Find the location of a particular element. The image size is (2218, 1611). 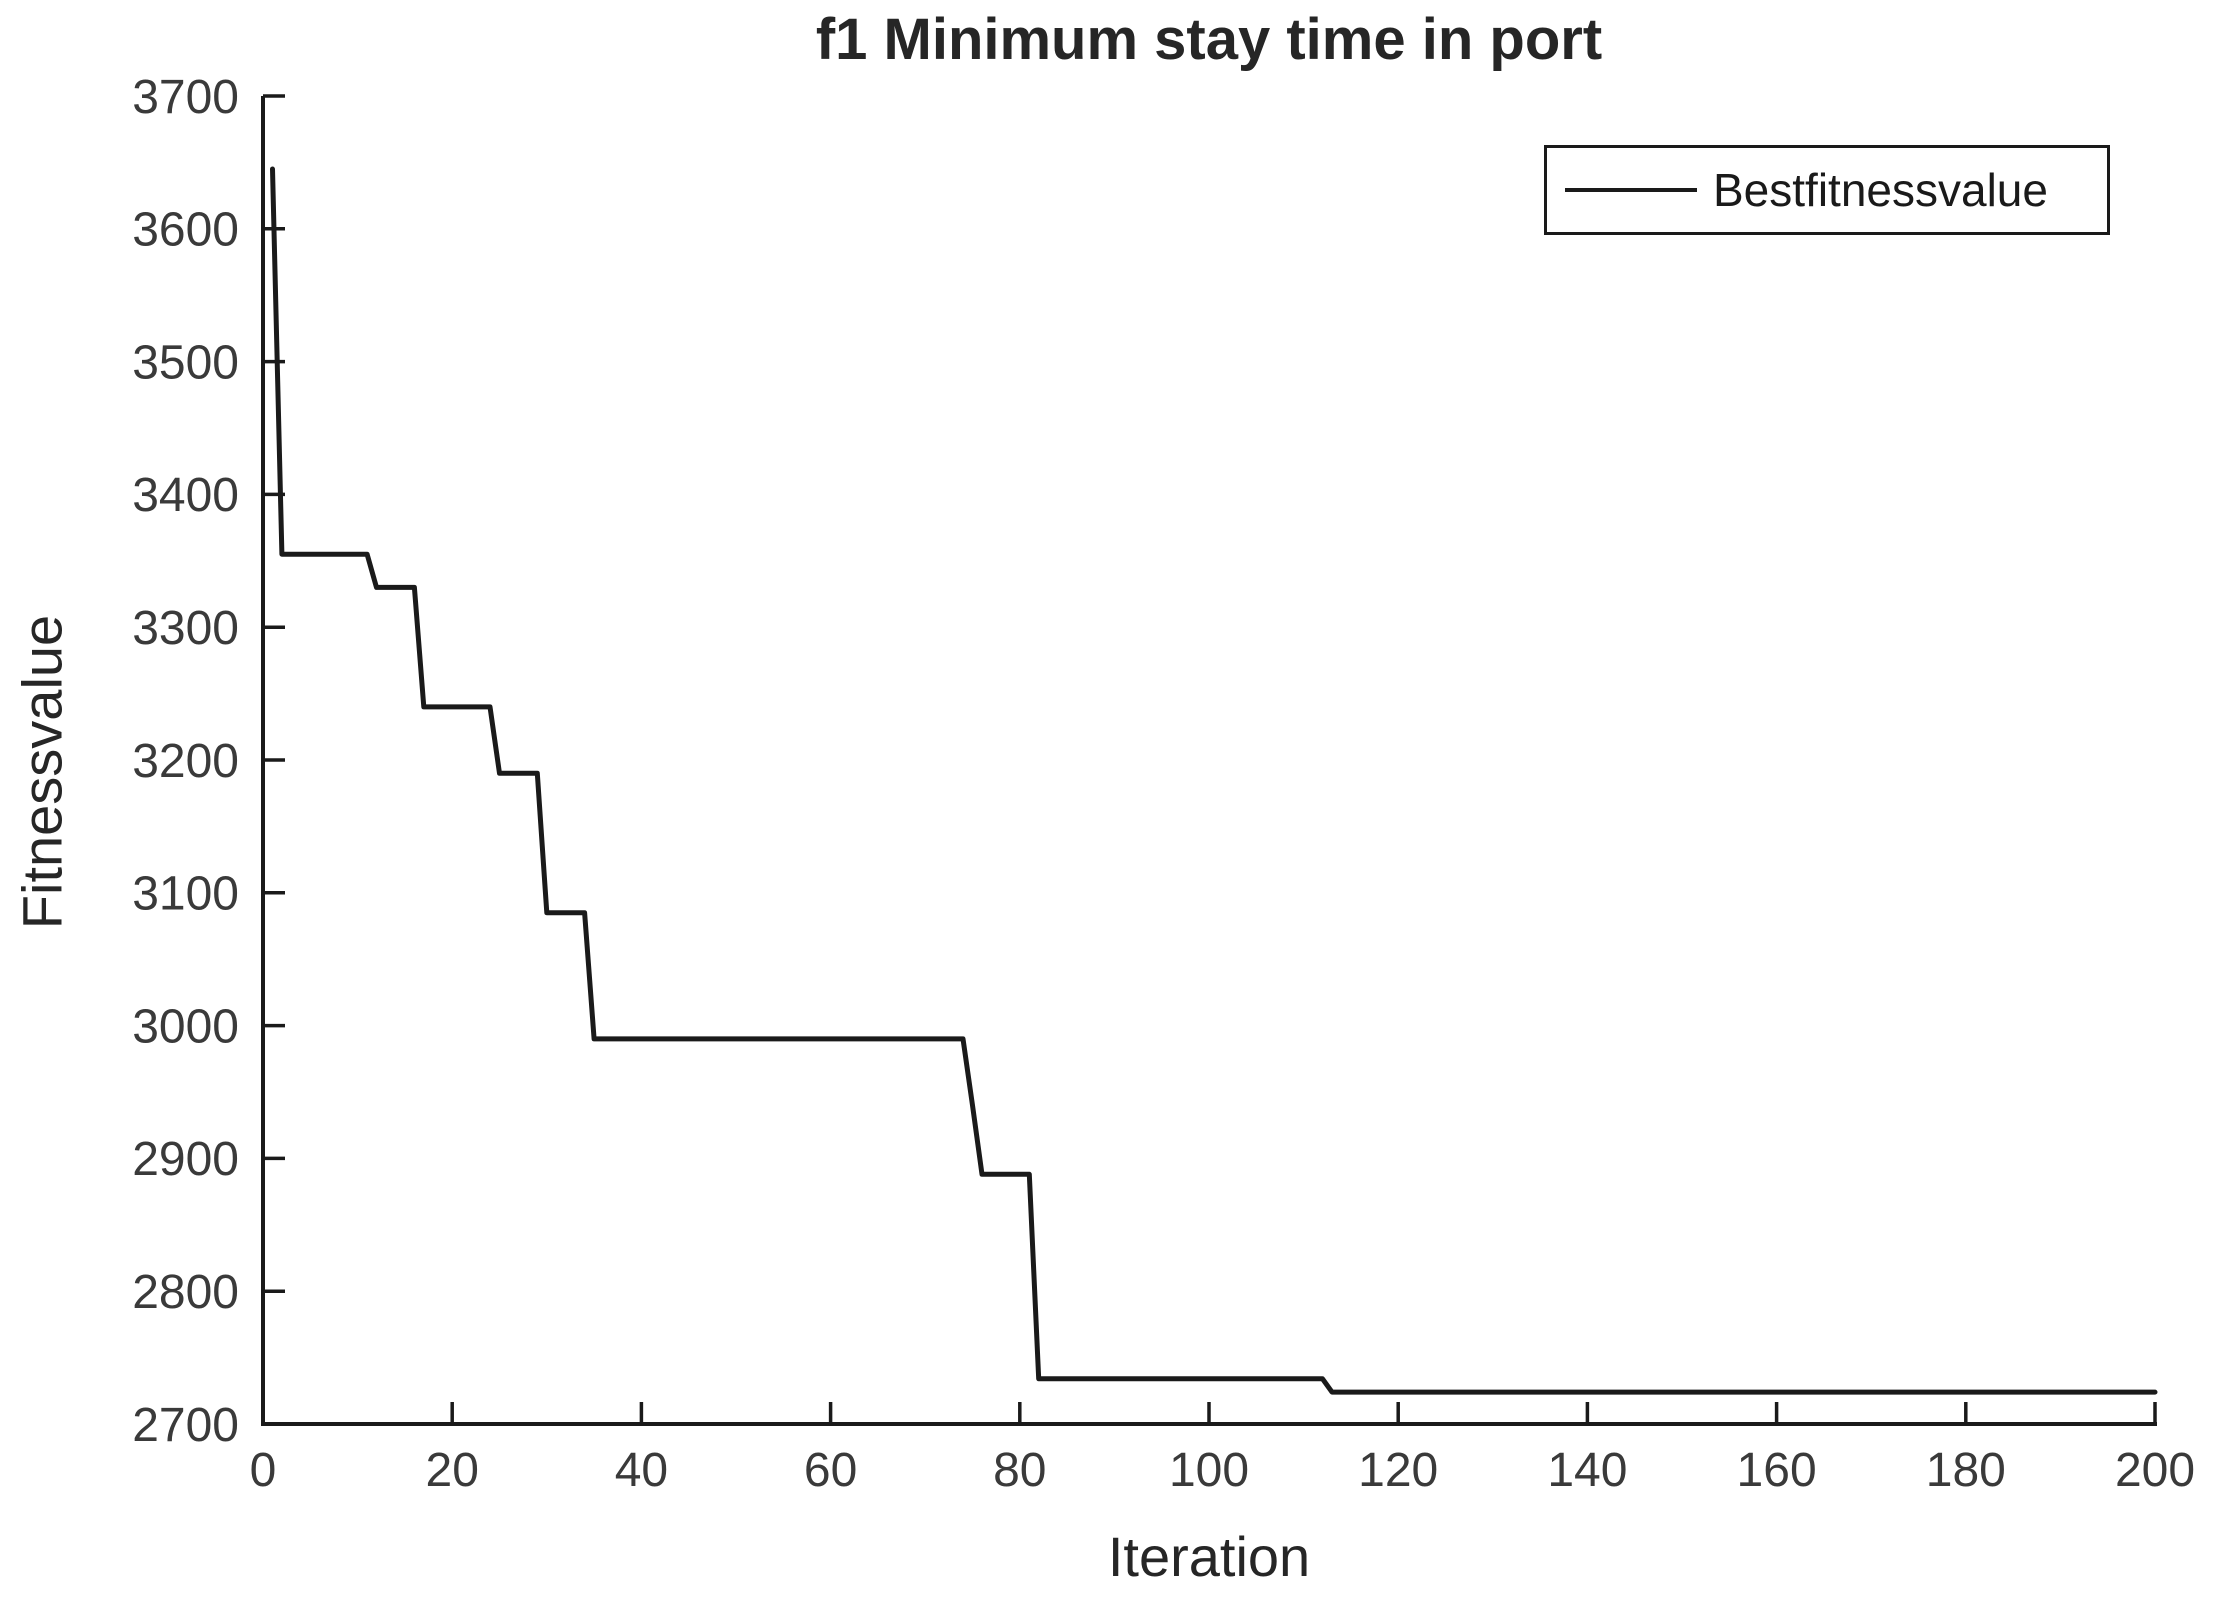

legend-line-swatch is located at coordinates (1631, 190).